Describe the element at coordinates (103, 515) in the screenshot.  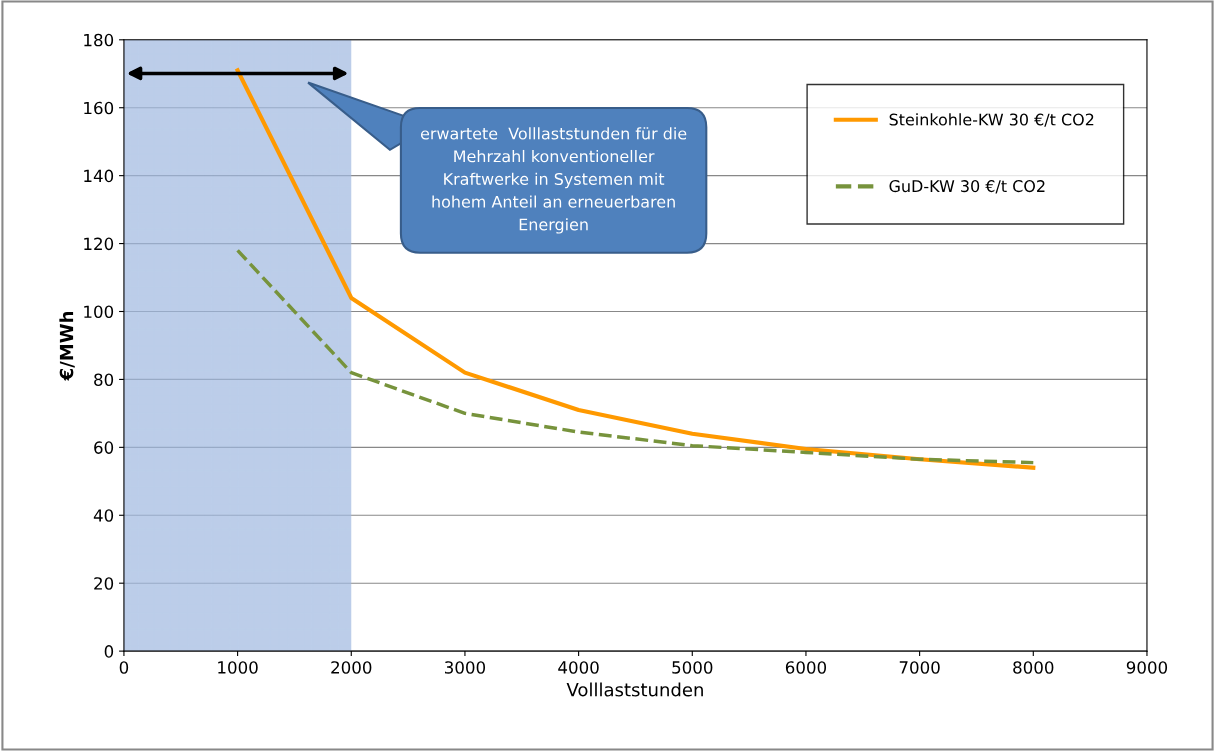
I see `y-tick-label: 40` at that location.